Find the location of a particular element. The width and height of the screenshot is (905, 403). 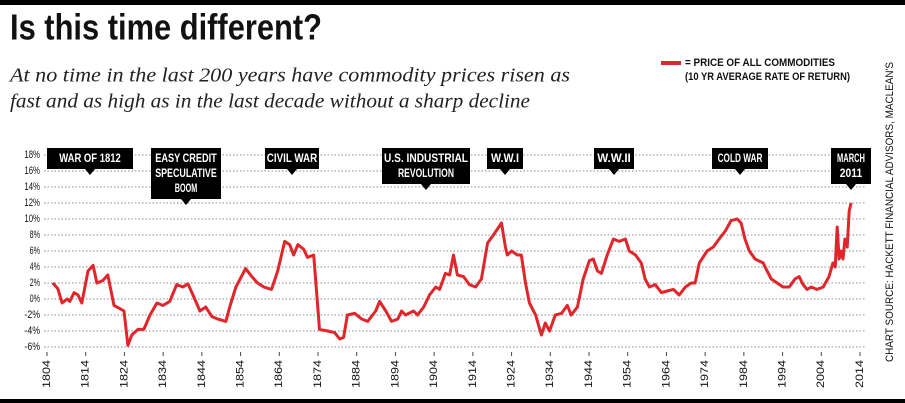

y-tick-label: 4% is located at coordinates (35, 267).